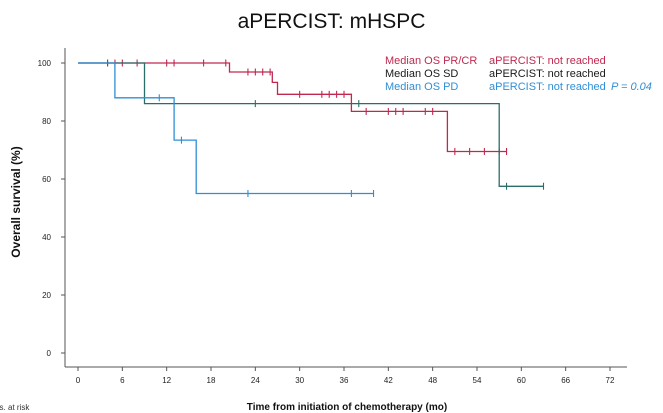 This screenshot has width=663, height=413. What do you see at coordinates (565, 380) in the screenshot?
I see `x-tick-label: 66` at bounding box center [565, 380].